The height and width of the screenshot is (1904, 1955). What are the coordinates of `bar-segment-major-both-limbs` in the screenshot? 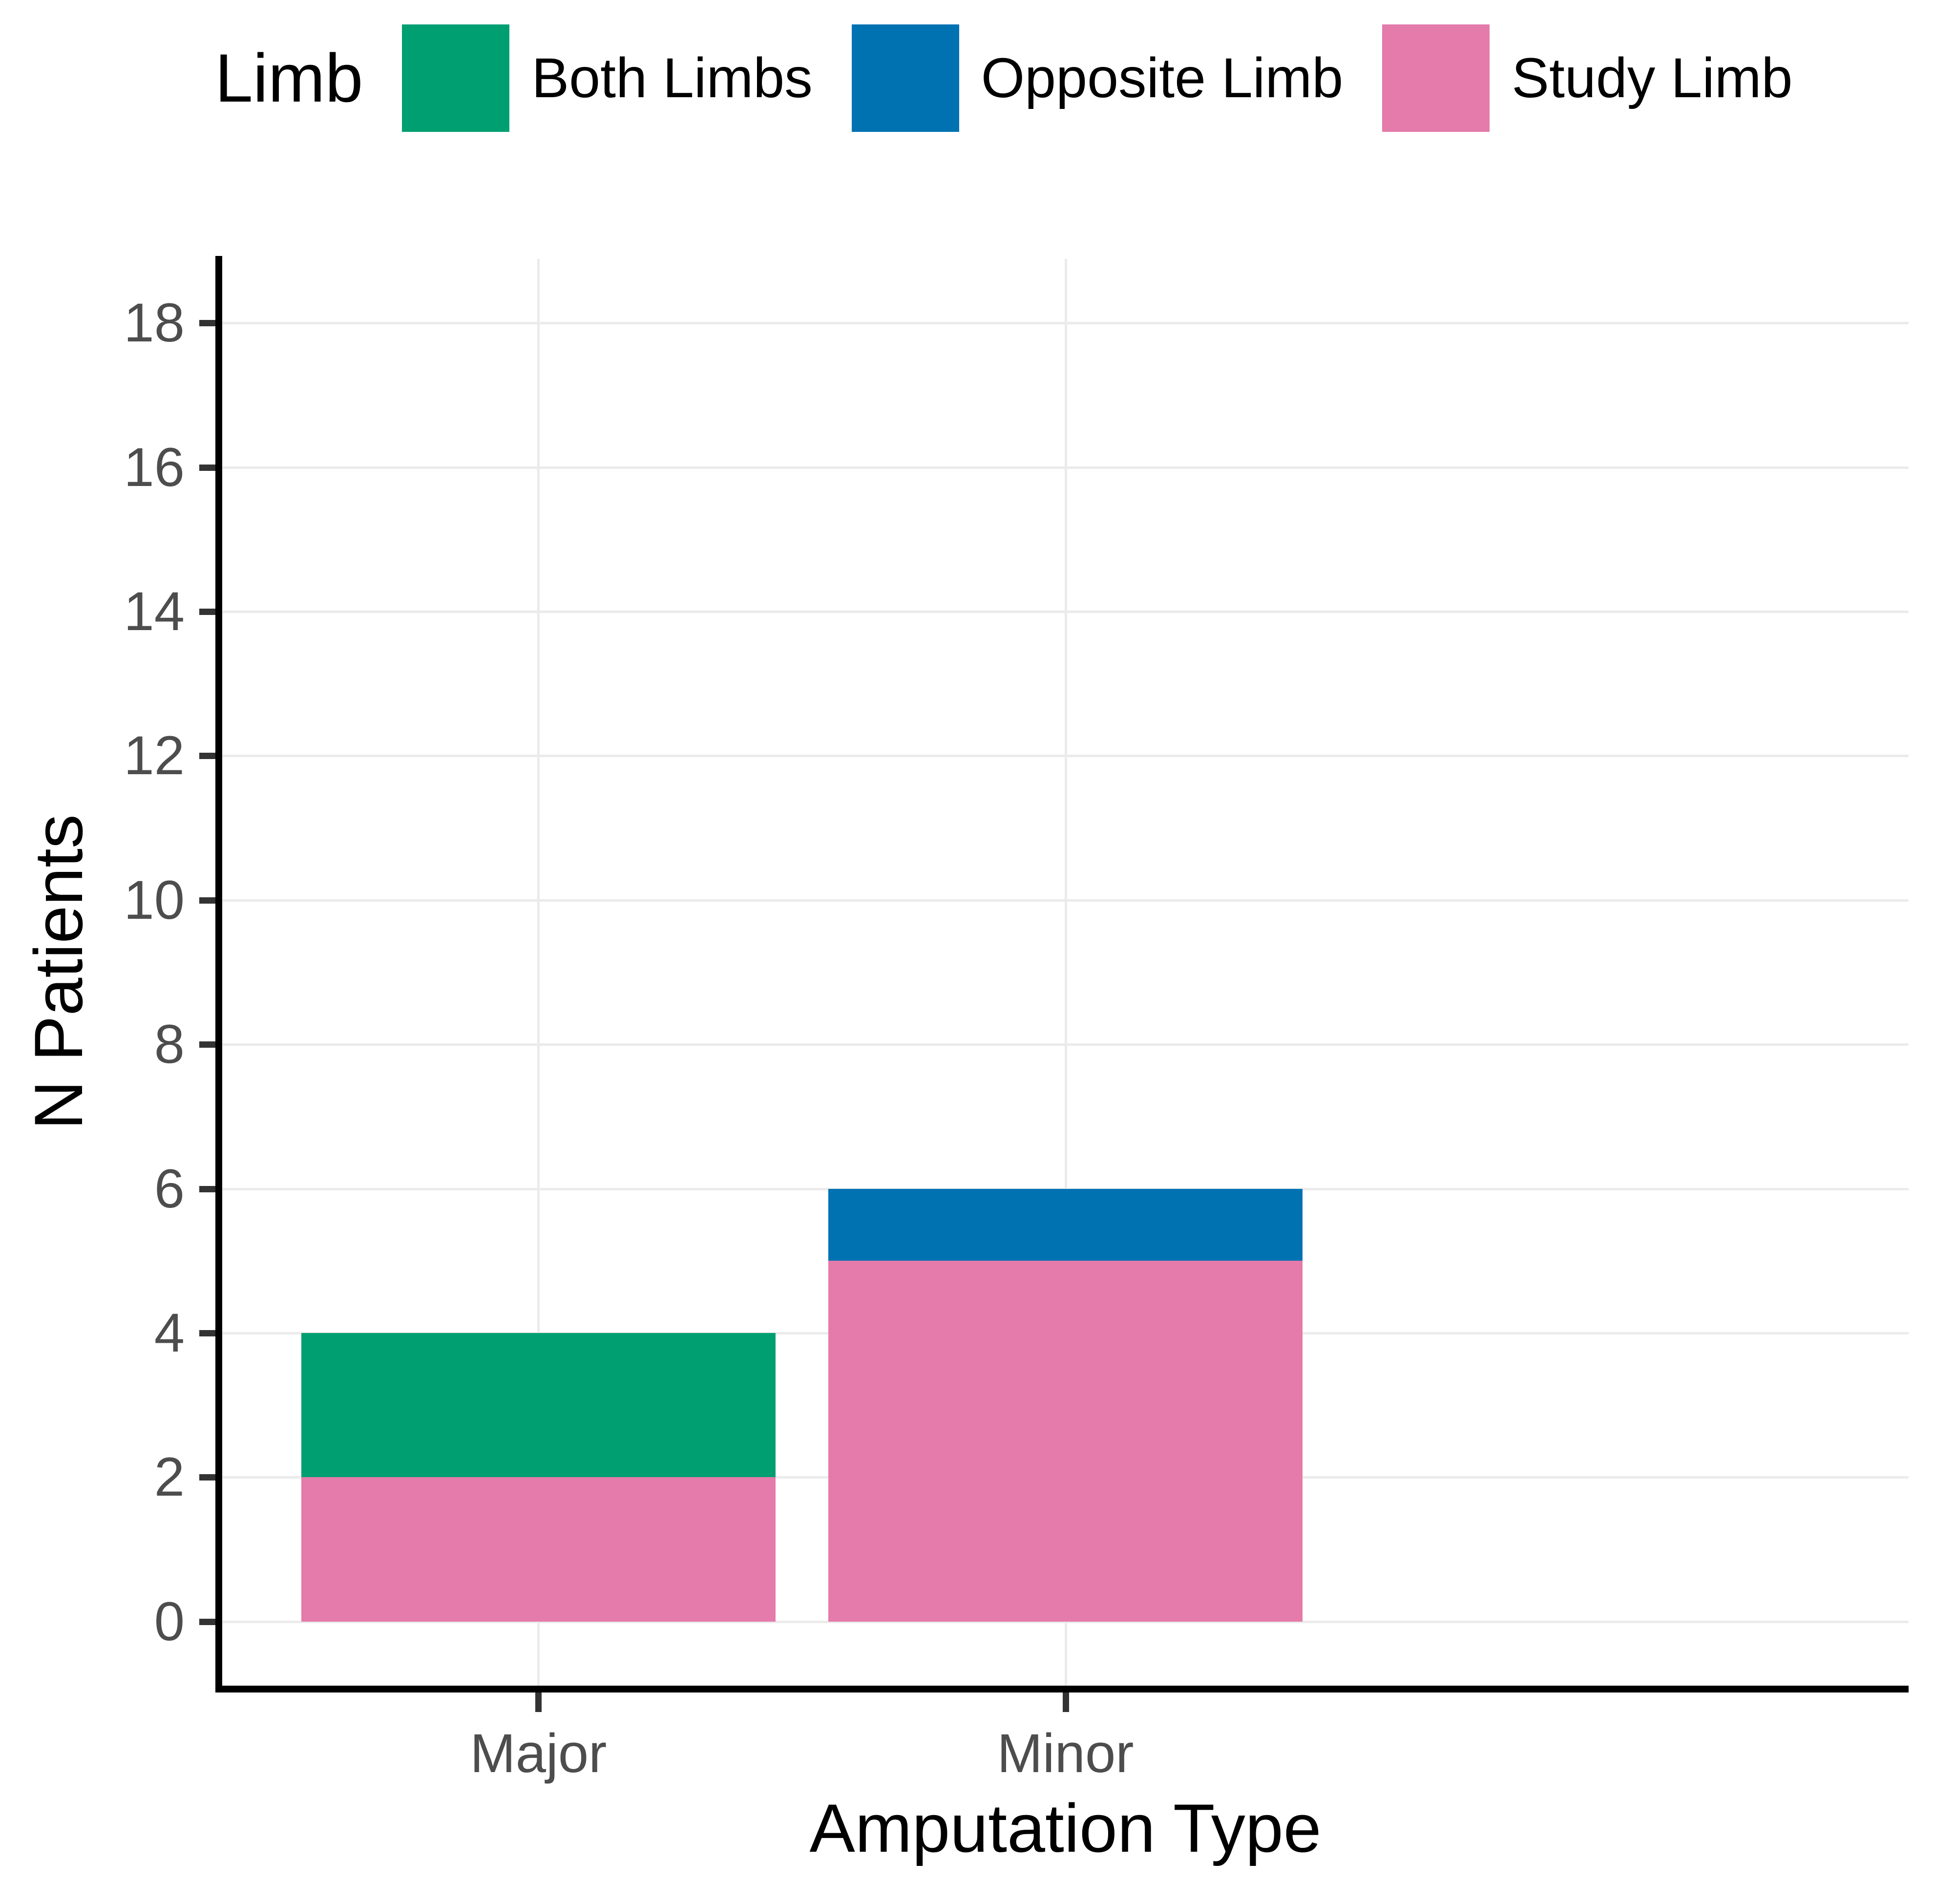 It's located at (538, 1405).